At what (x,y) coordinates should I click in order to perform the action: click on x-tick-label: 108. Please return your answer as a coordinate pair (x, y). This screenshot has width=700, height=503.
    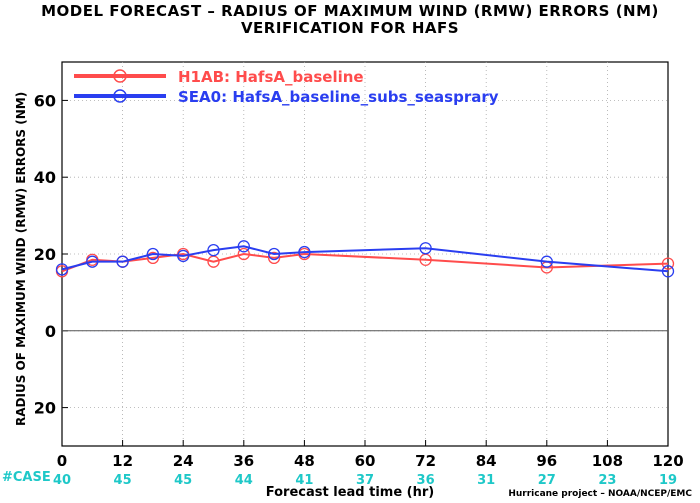
    Looking at the image, I should click on (607, 461).